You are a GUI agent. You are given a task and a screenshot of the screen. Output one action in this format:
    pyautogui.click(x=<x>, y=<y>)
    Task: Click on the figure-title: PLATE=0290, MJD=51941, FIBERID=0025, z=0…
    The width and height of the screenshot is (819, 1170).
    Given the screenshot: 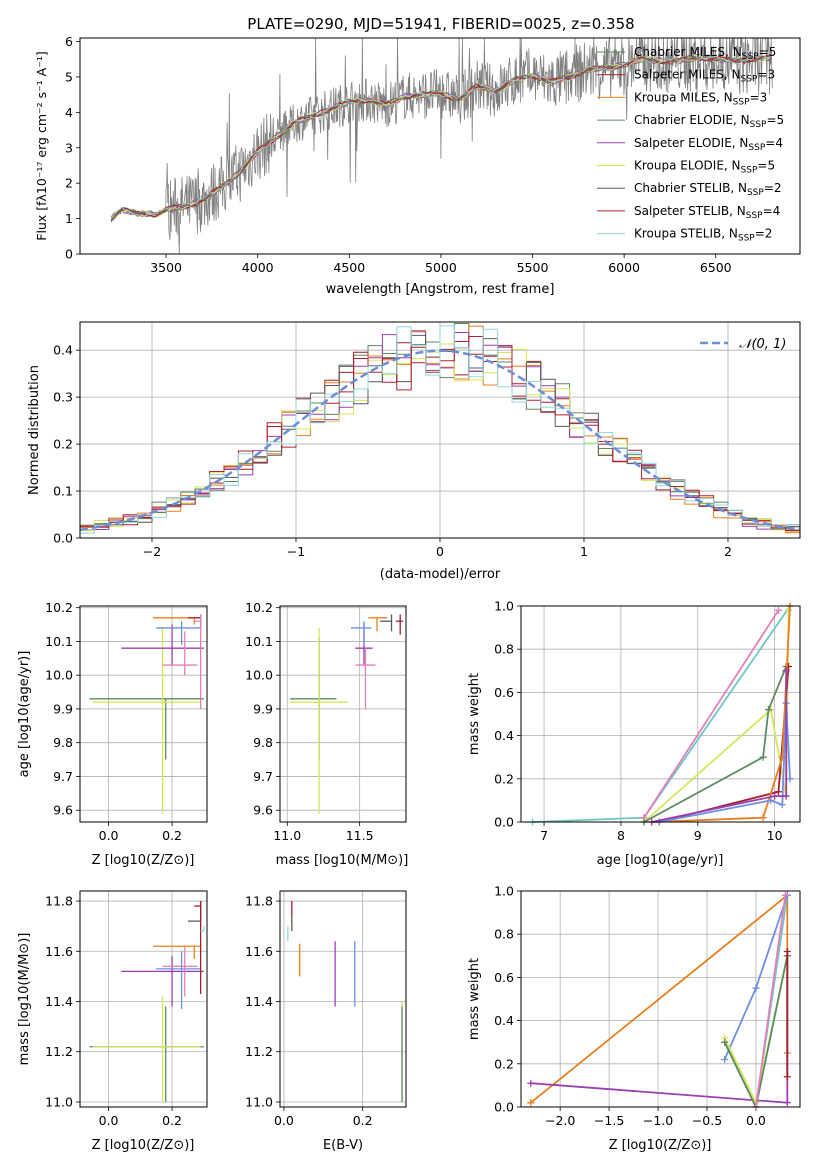 What is the action you would take?
    pyautogui.click(x=440, y=24)
    